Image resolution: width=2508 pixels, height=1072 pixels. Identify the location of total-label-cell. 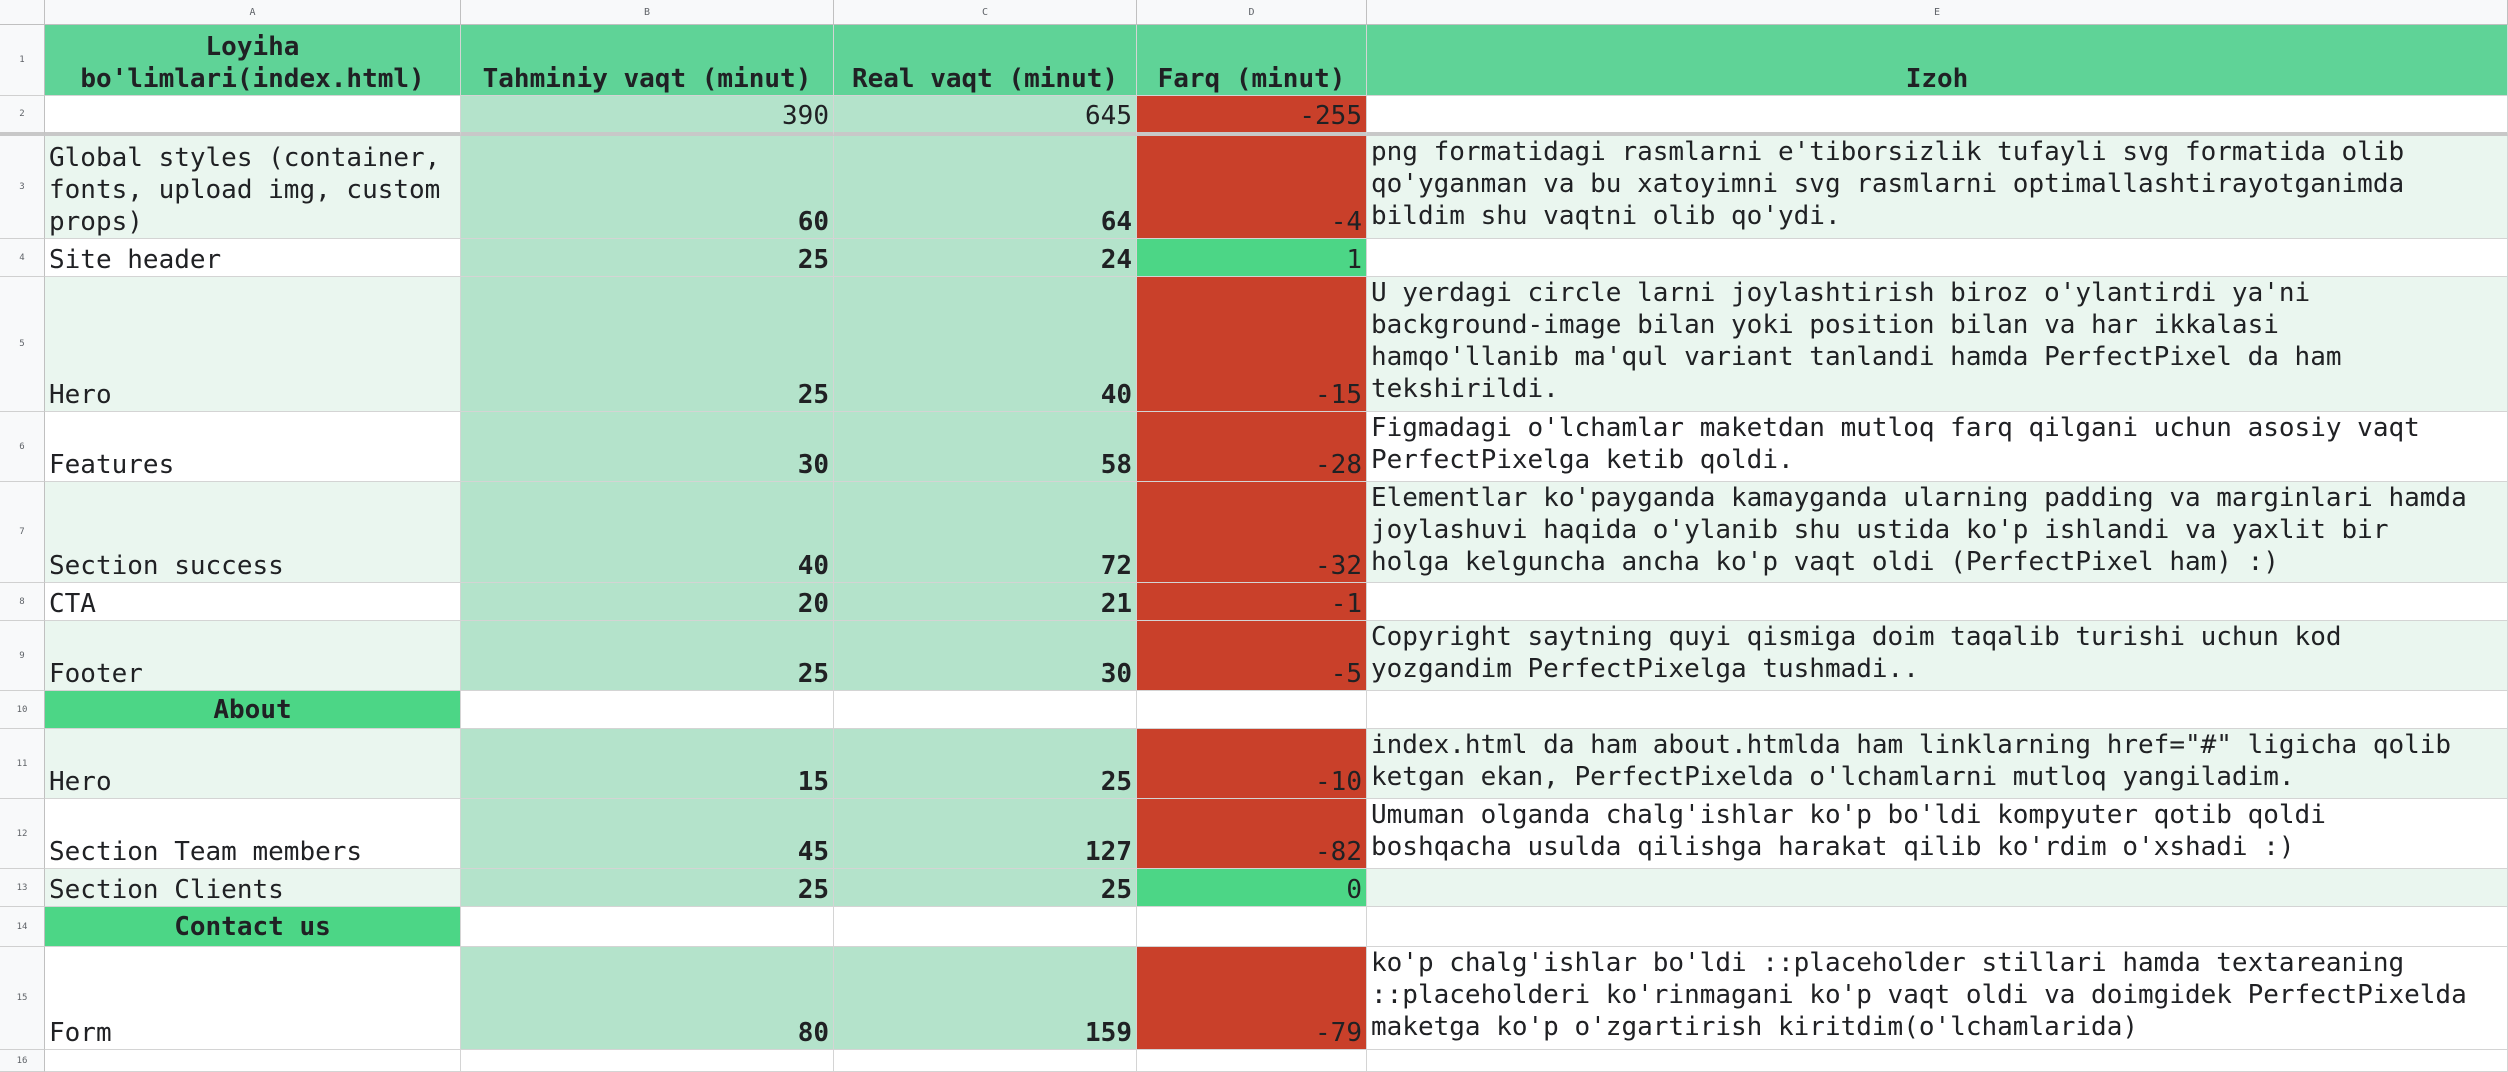
(253, 116).